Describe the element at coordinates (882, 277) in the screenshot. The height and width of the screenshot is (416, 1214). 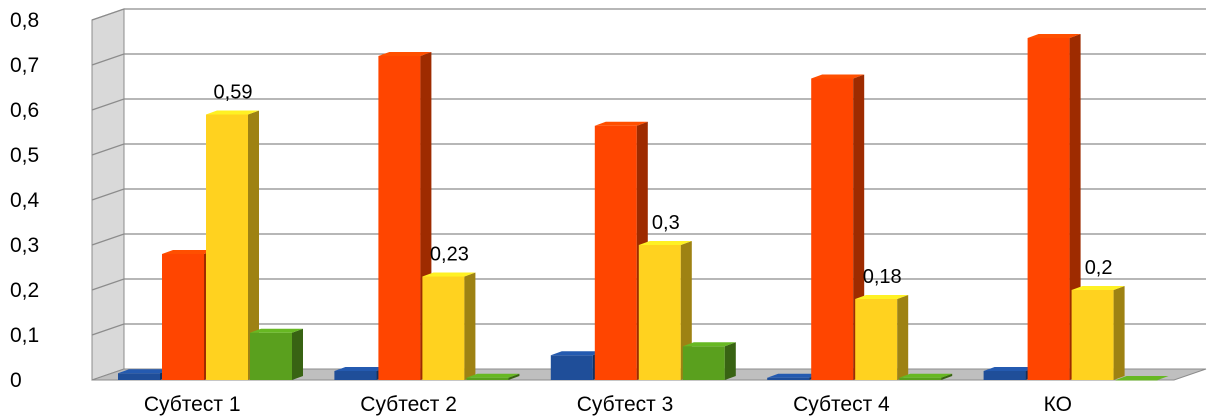
I see `data-label: 0,18` at that location.